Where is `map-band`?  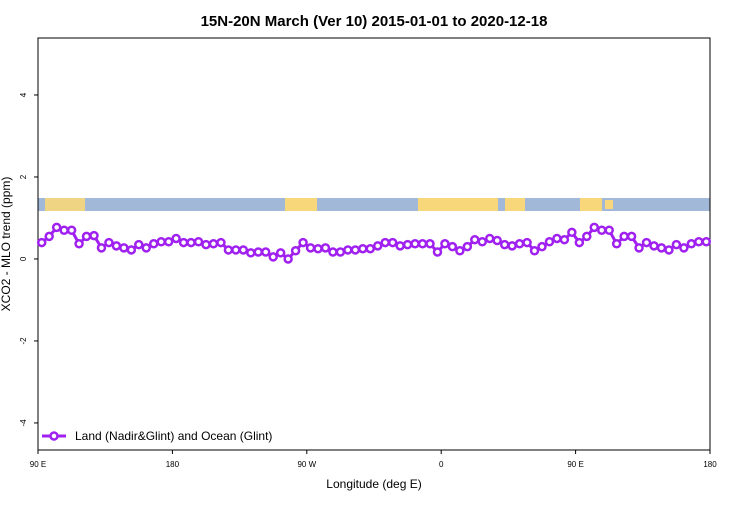
map-band is located at coordinates (374, 204).